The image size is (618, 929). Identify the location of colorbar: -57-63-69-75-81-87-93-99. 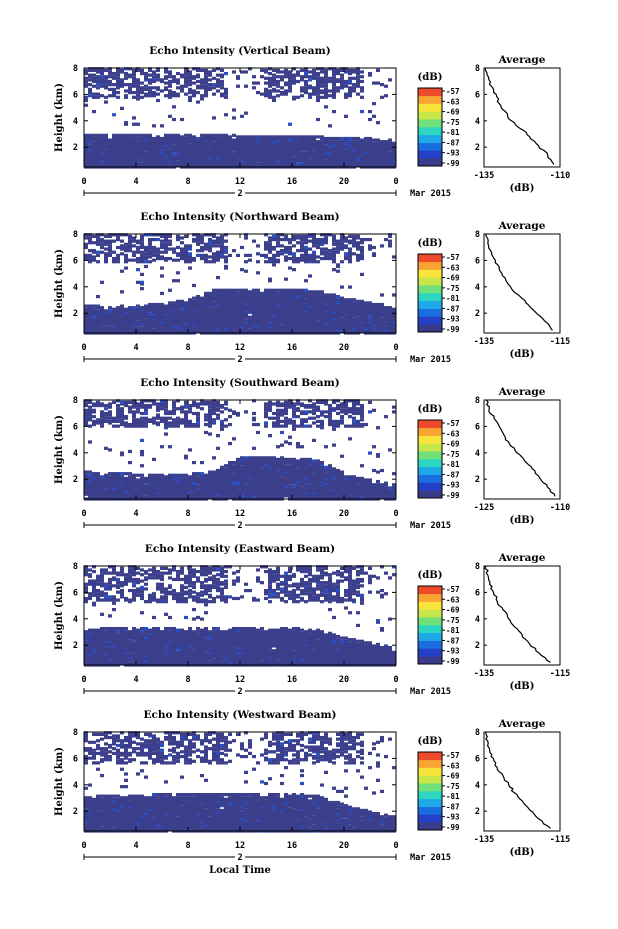
(438, 127).